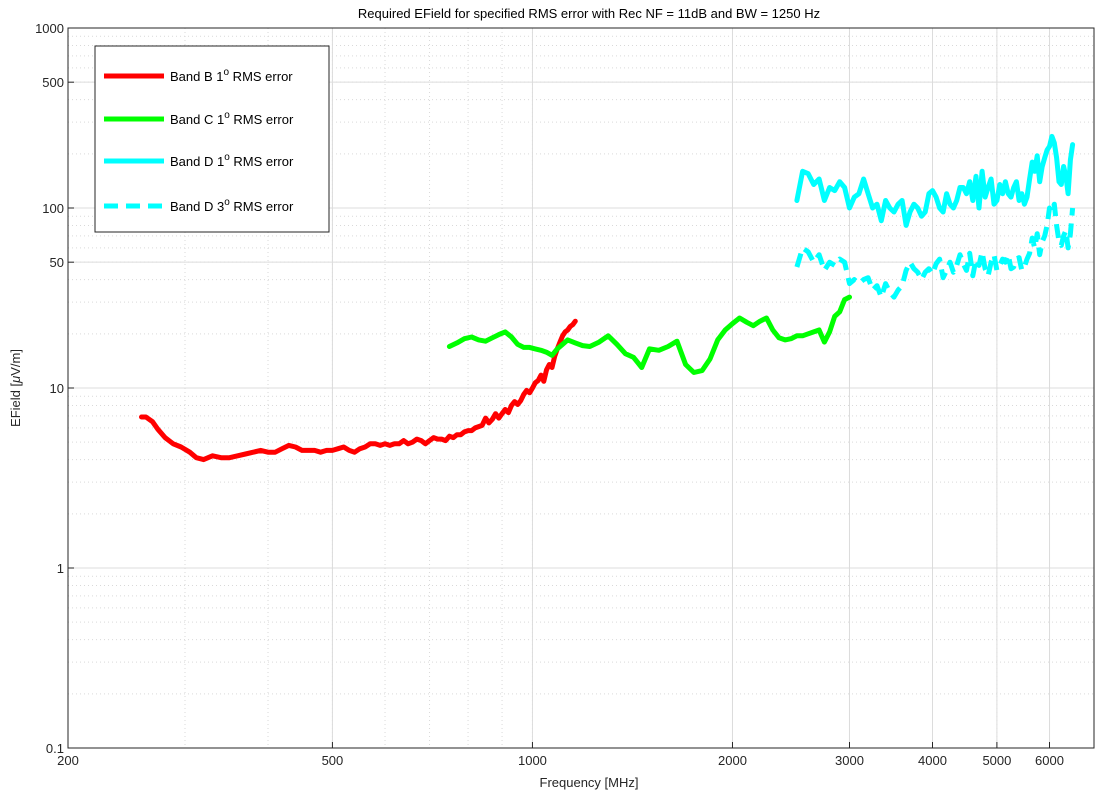  I want to click on y-tick-label: 500, so click(53, 82).